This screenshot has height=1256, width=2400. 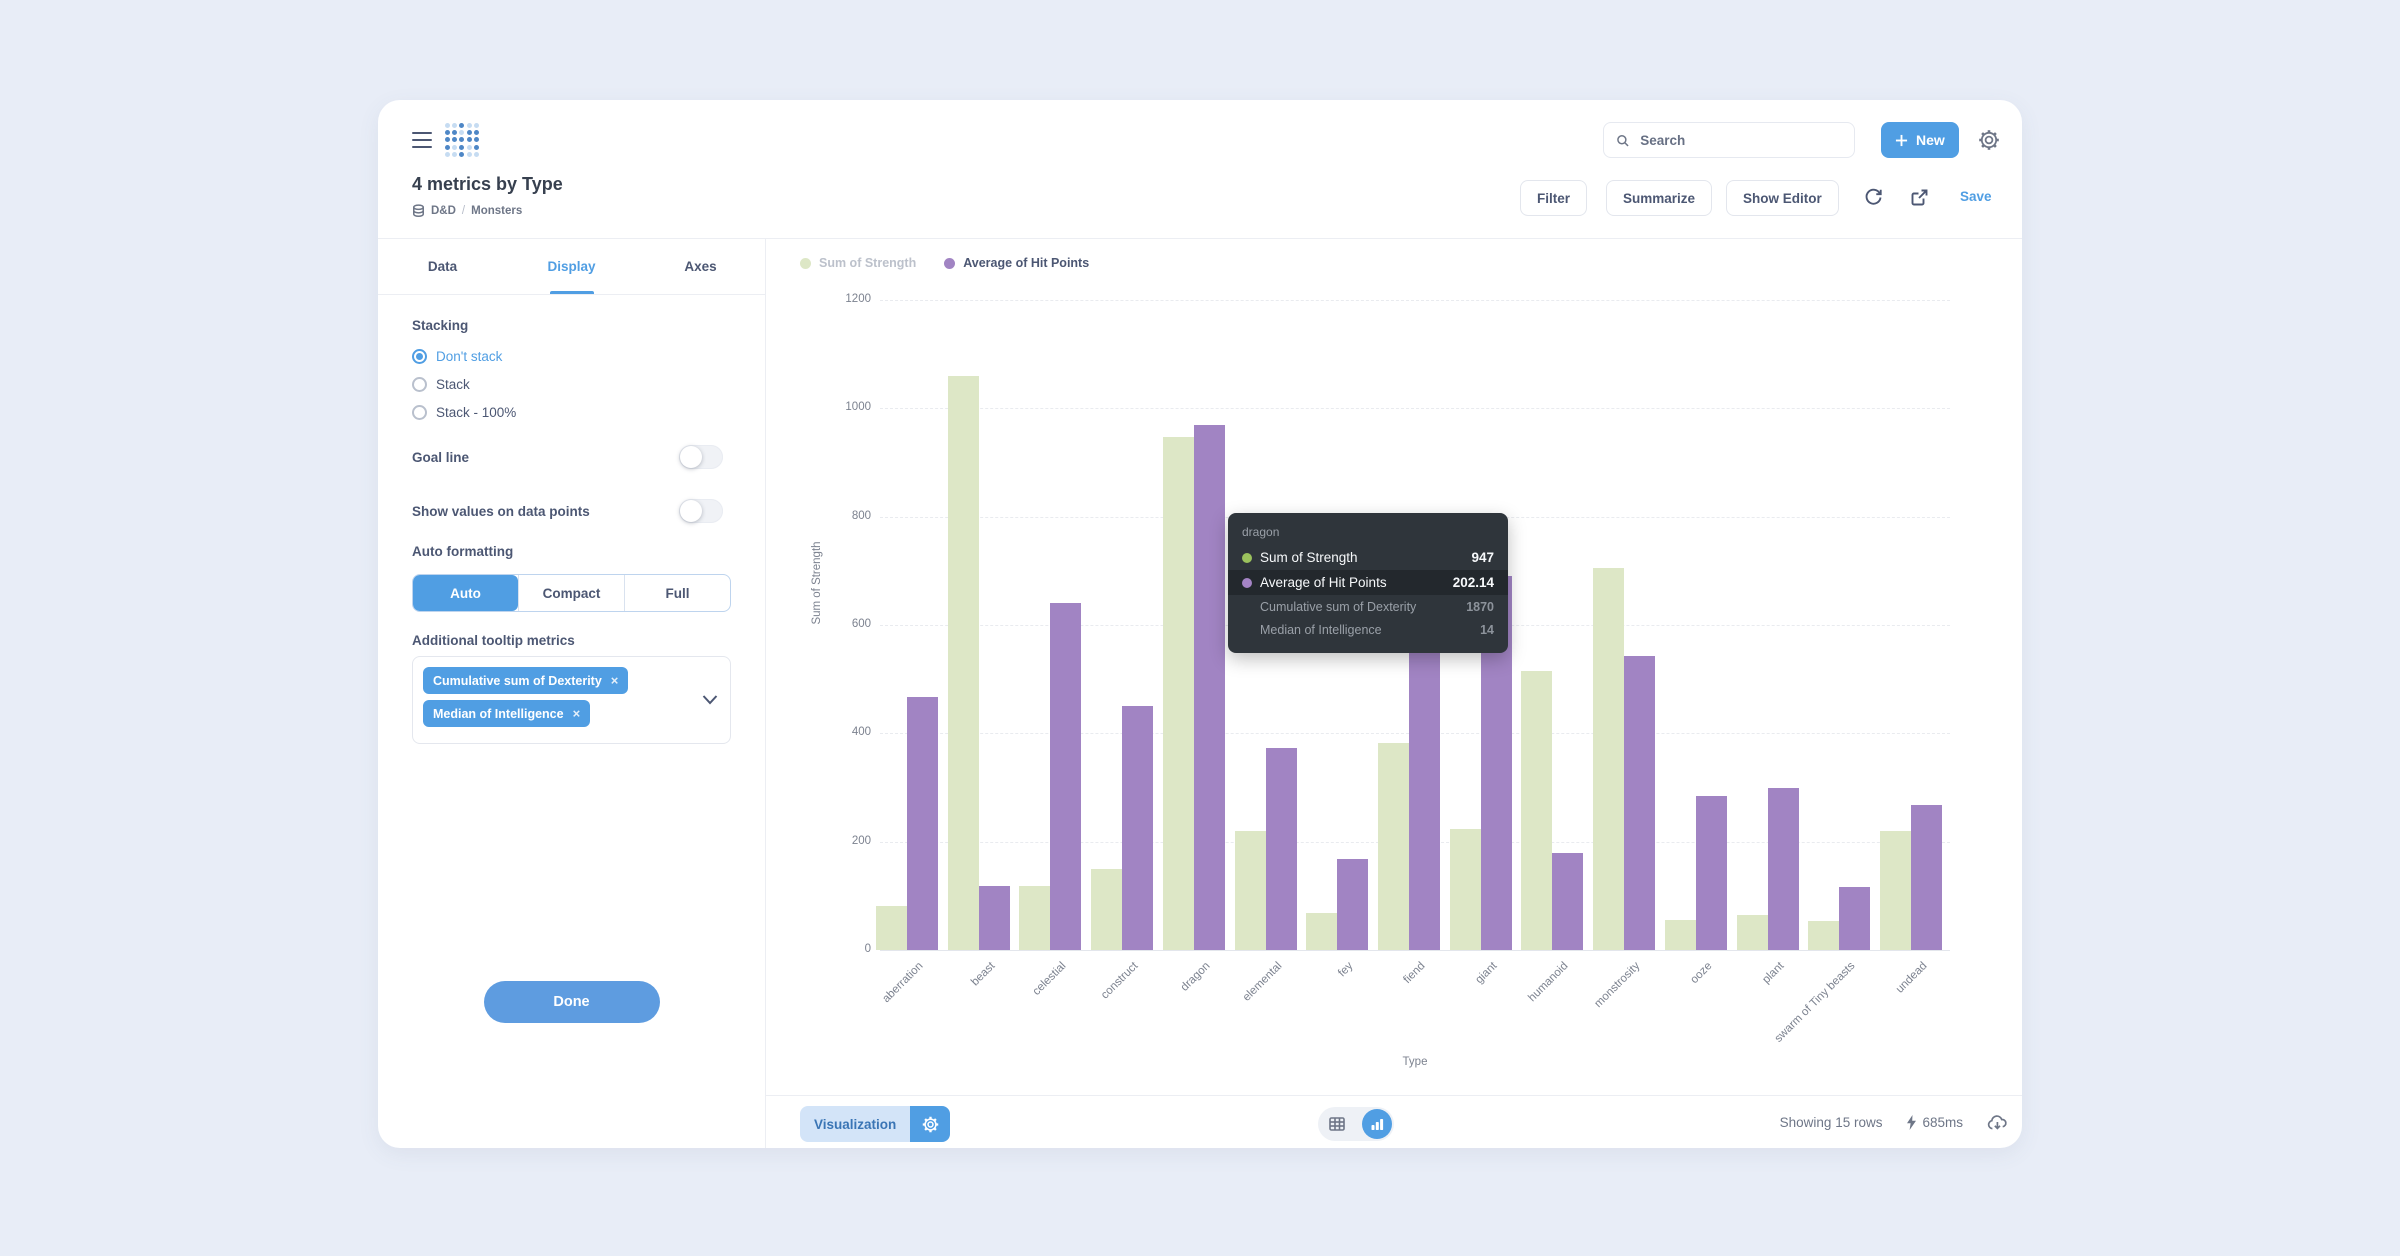 I want to click on bar-monstrosity-hit-points, so click(x=1640, y=802).